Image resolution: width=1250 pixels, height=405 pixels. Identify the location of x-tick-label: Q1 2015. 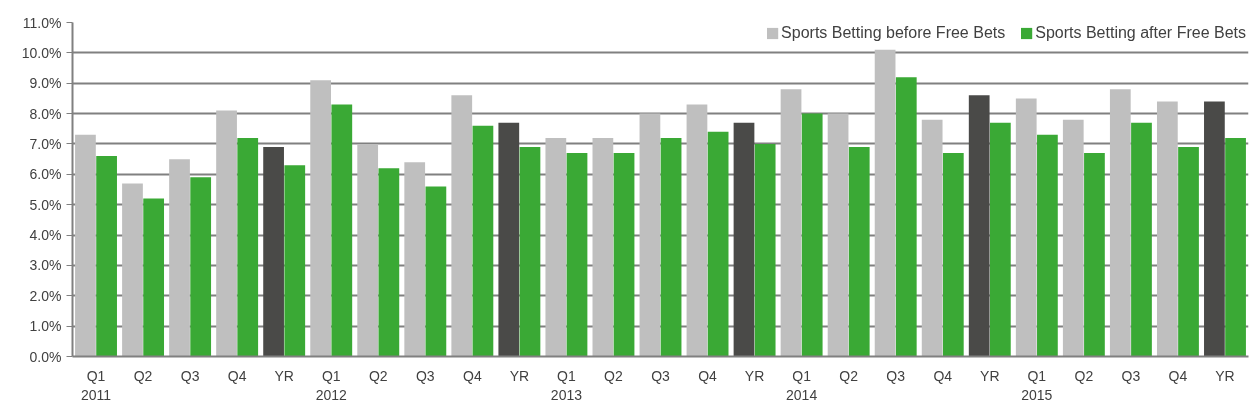
(1037, 385).